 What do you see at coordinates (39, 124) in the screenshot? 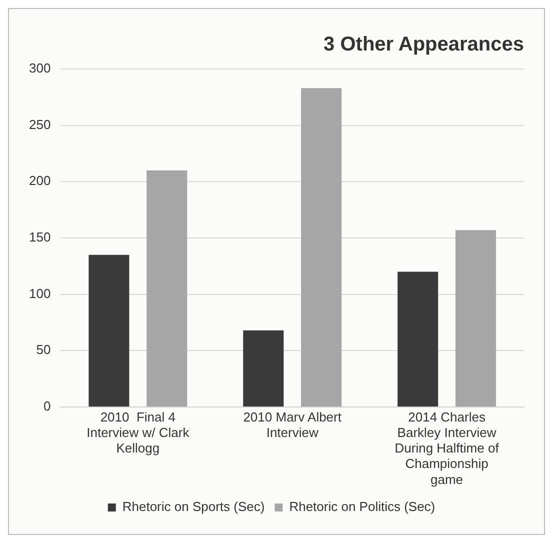
I see `y-tick-label: 250` at bounding box center [39, 124].